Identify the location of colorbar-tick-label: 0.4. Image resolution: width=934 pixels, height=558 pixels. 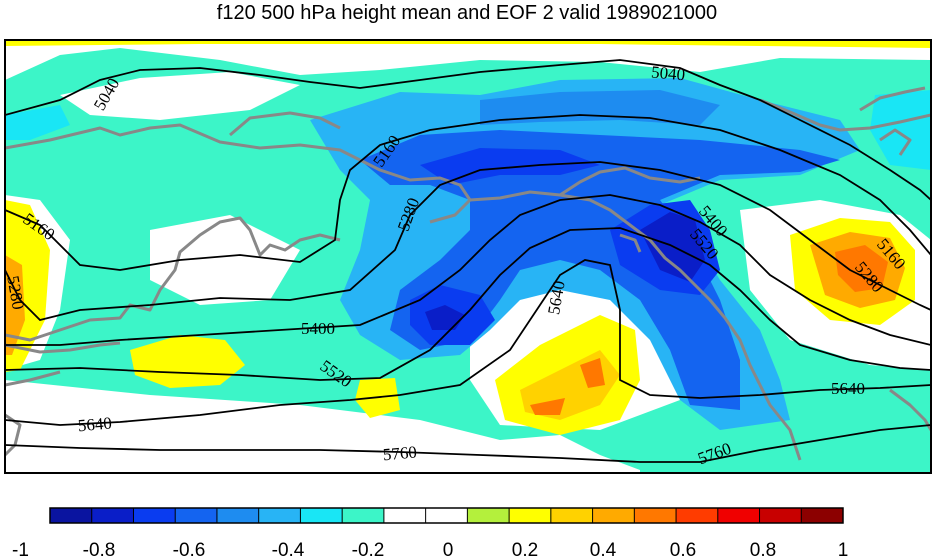
(603, 549).